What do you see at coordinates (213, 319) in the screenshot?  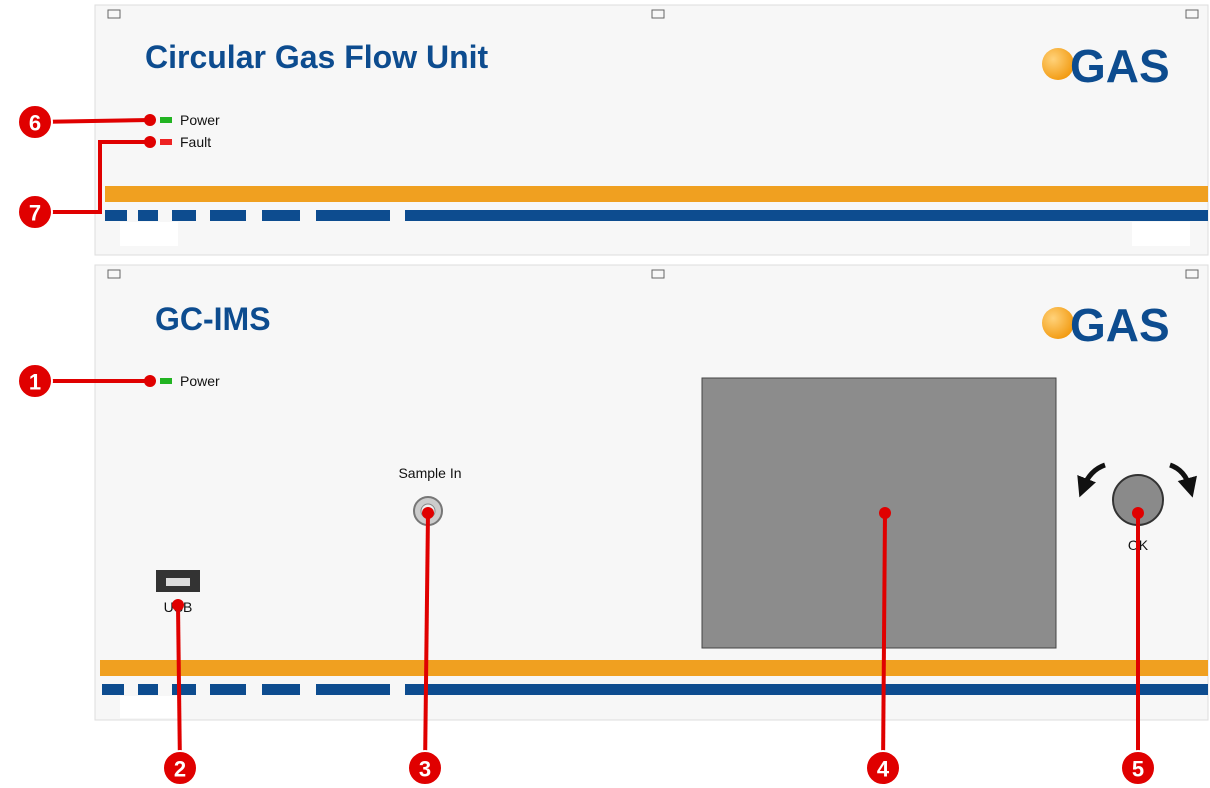 I see `panel-title: GC-IMS` at bounding box center [213, 319].